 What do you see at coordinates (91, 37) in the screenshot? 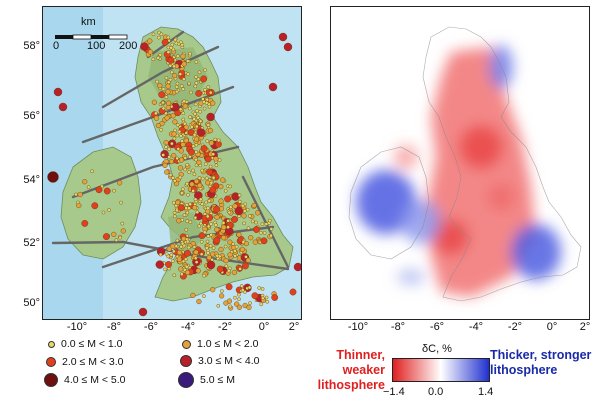
I see `scale-bar` at bounding box center [91, 37].